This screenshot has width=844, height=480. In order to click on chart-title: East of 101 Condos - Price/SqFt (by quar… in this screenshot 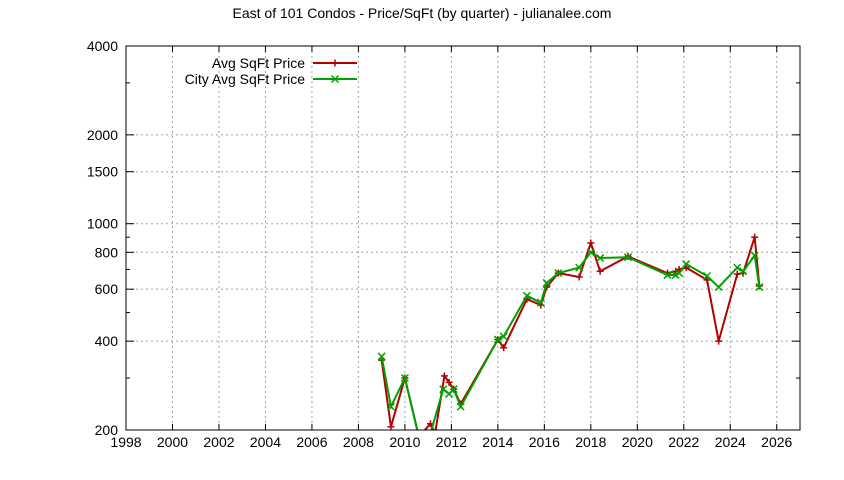, I will do `click(422, 13)`.